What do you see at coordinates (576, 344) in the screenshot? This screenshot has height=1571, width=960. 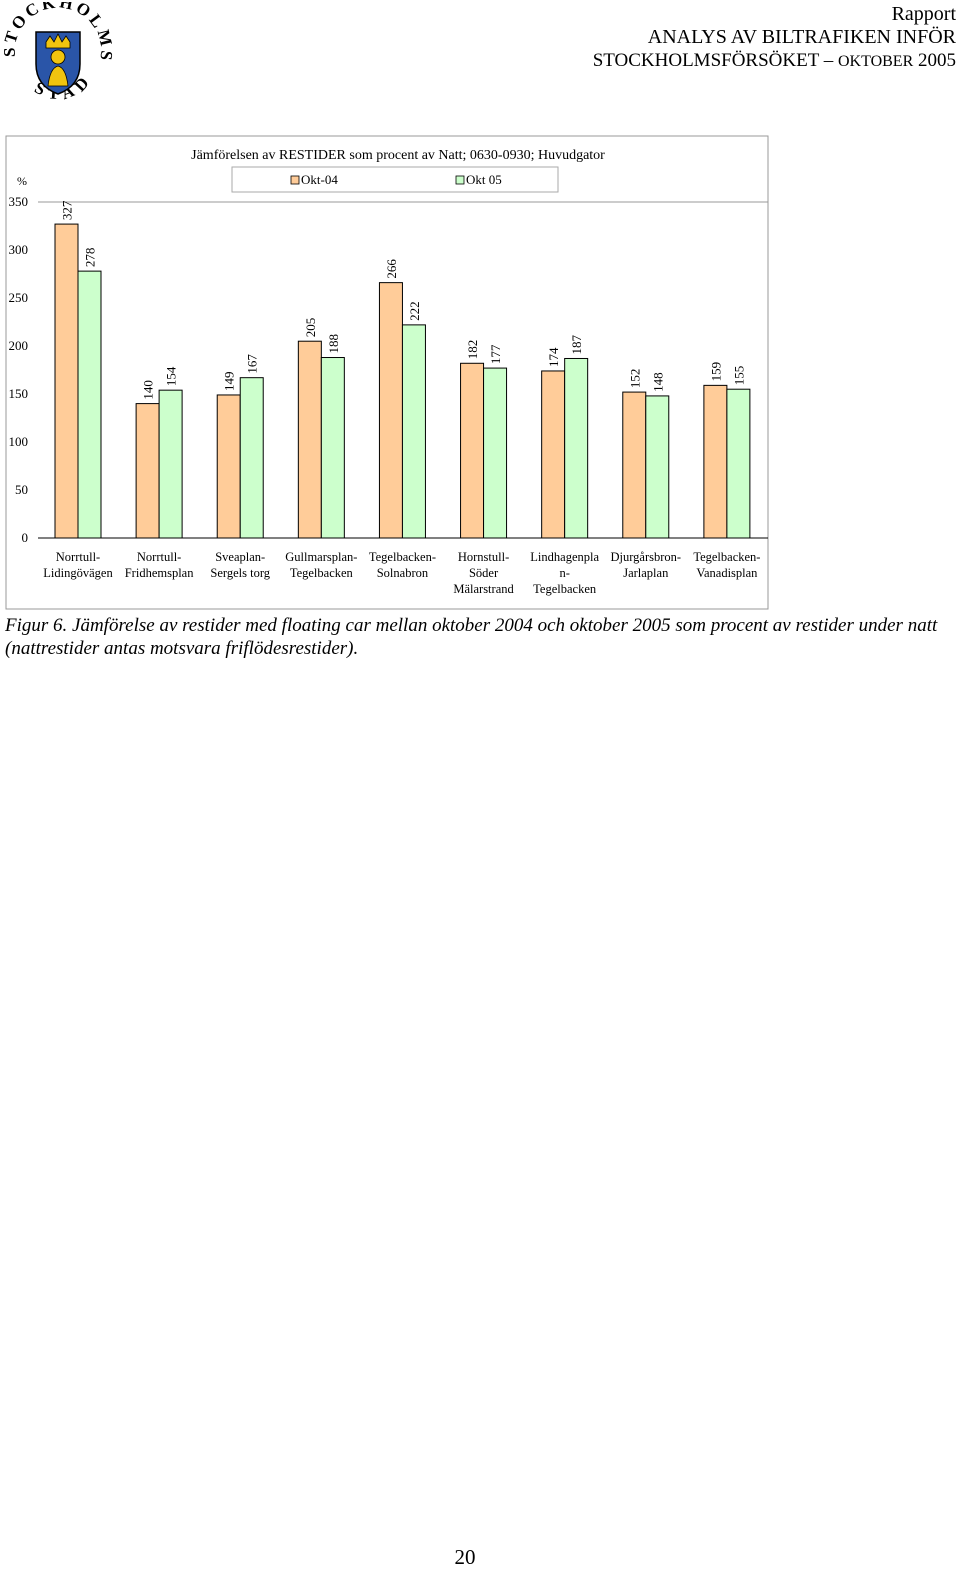 I see `bar-value-label: 187` at bounding box center [576, 344].